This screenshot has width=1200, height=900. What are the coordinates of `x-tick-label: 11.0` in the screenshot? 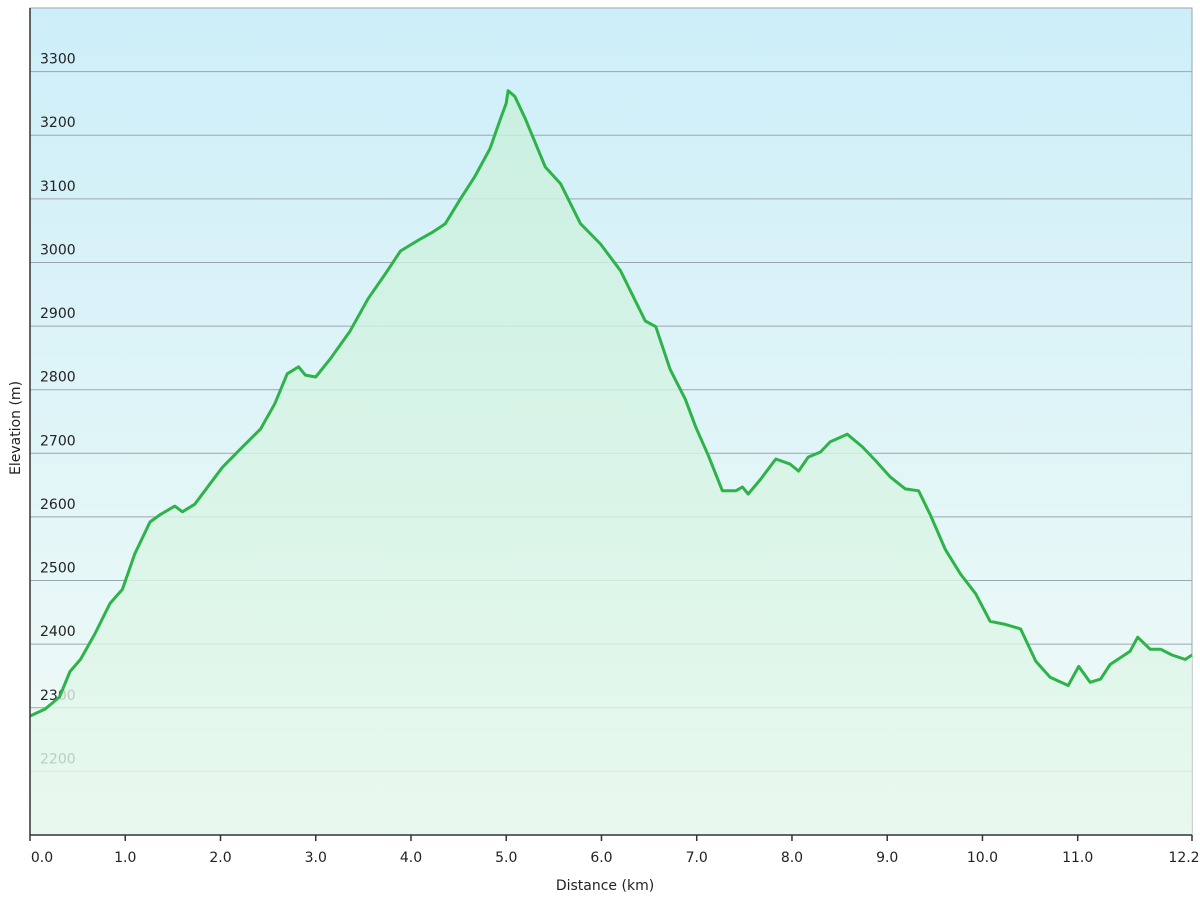 It's located at (1077, 858).